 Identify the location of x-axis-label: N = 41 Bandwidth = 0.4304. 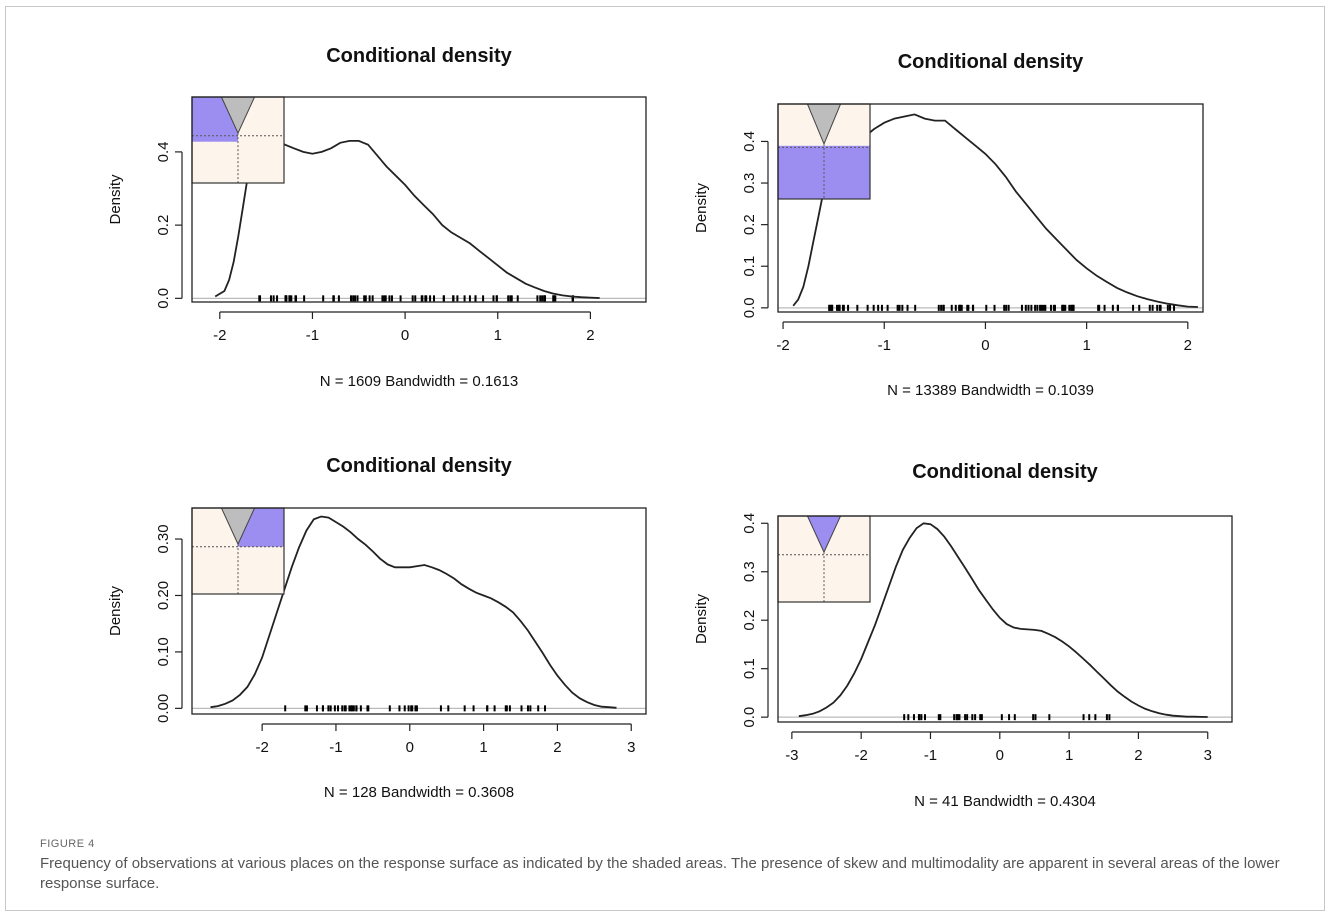
(1005, 801).